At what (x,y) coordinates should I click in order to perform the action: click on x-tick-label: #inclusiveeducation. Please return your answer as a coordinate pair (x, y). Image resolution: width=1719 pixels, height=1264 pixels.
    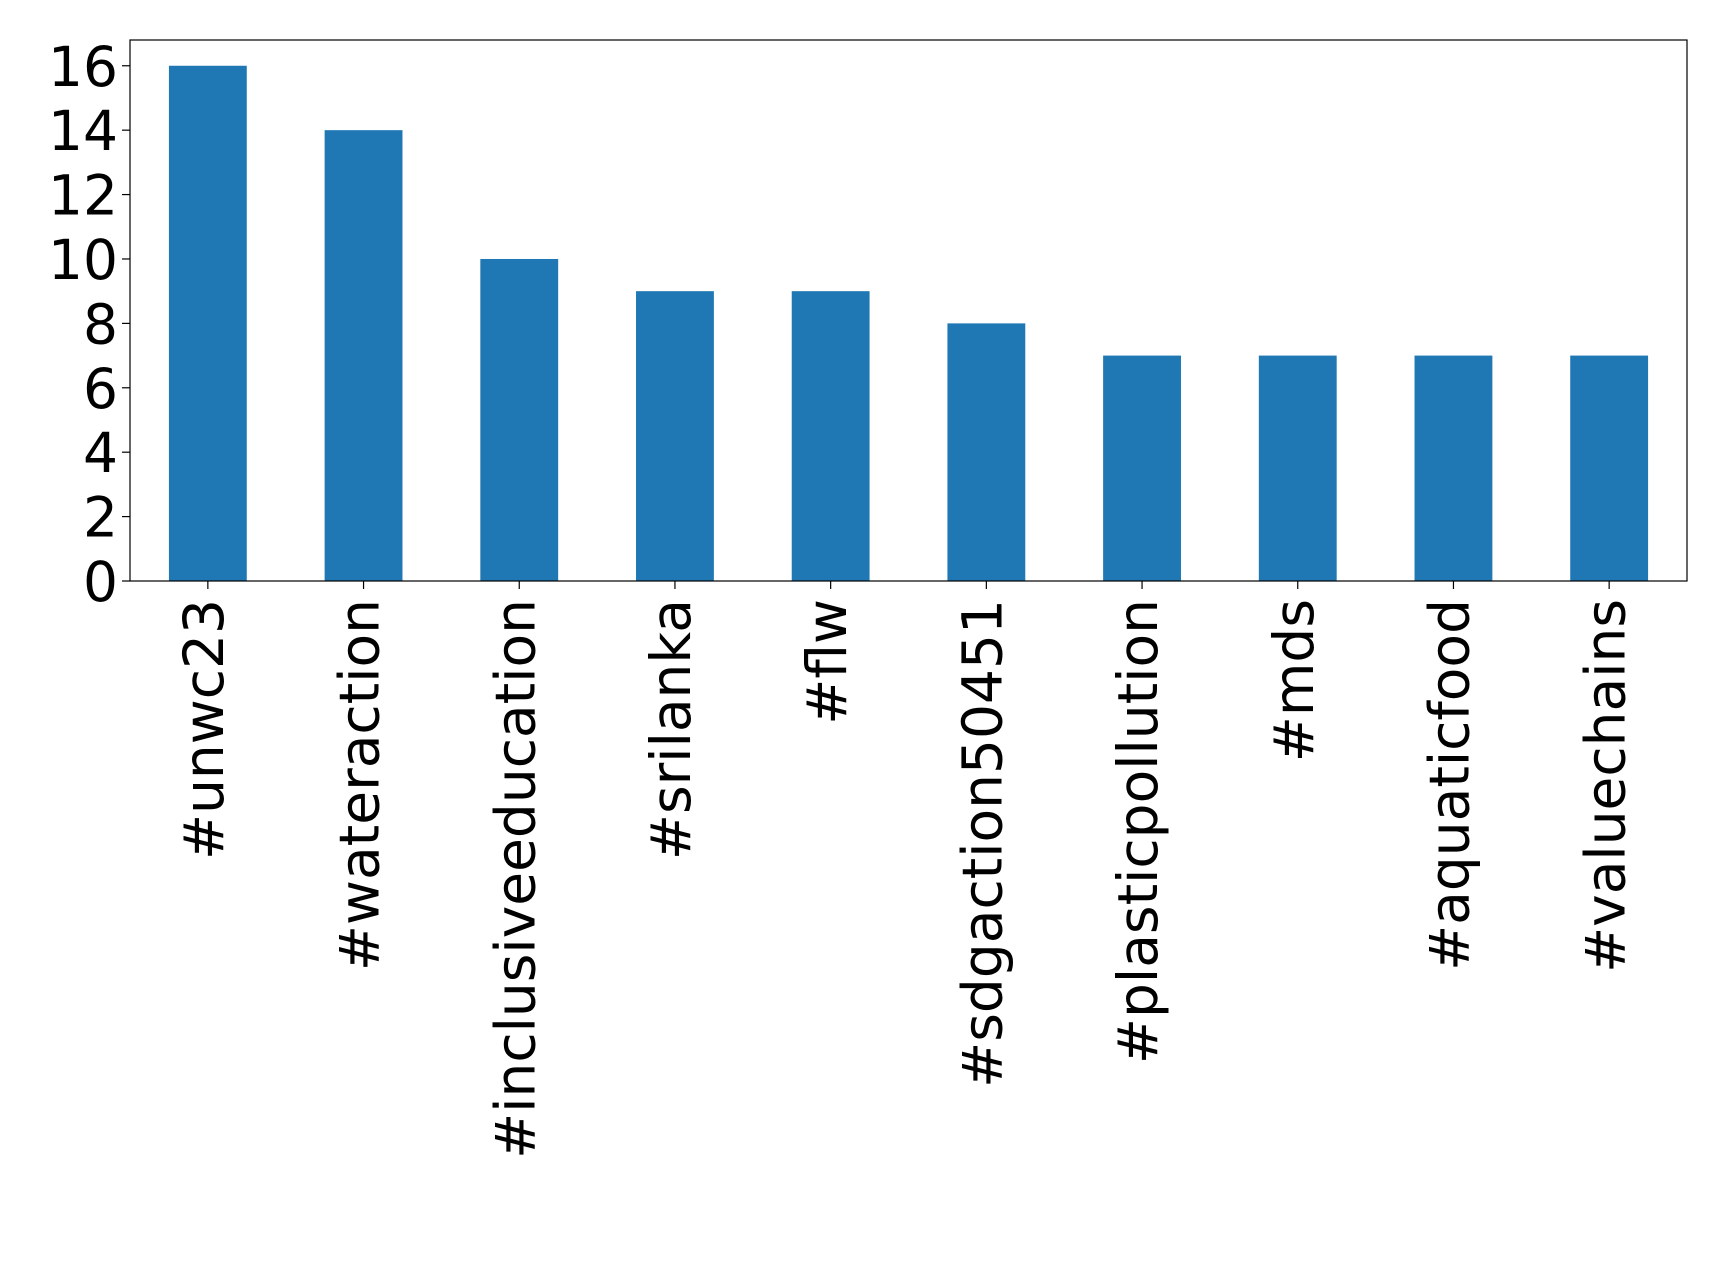
    Looking at the image, I should click on (515, 879).